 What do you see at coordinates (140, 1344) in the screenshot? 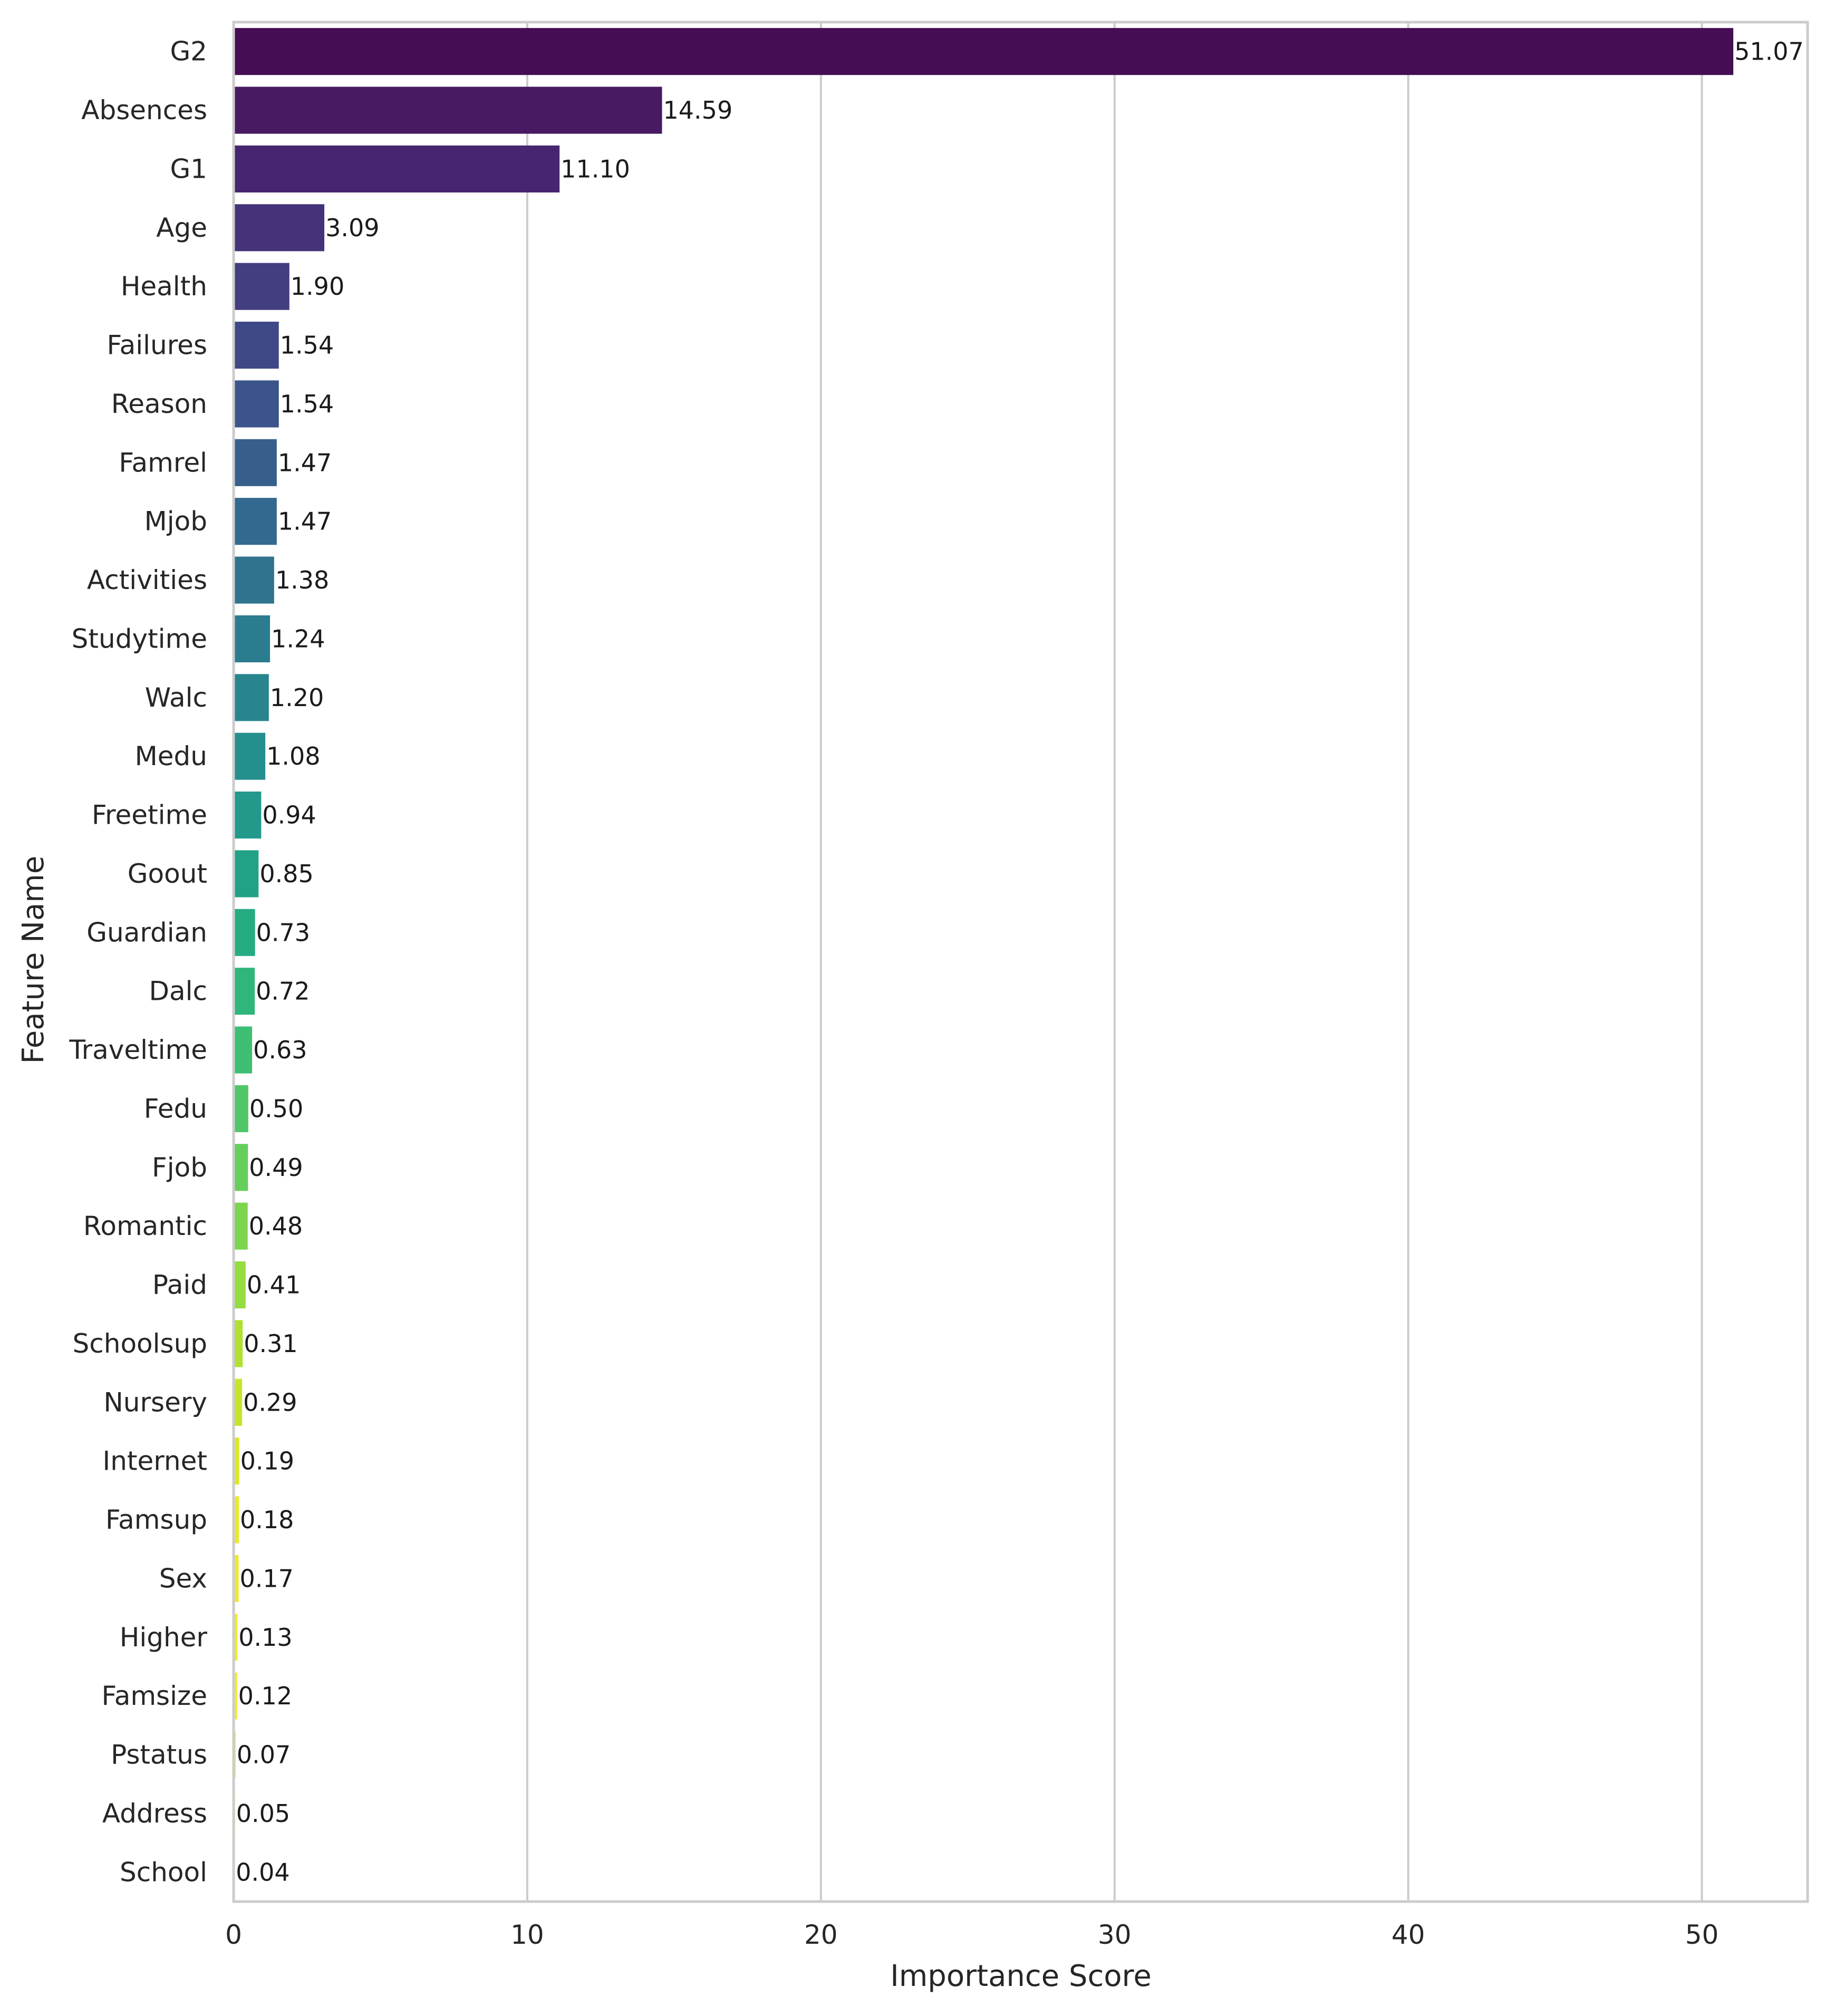
I see `y-tick-label: Schoolsup` at bounding box center [140, 1344].